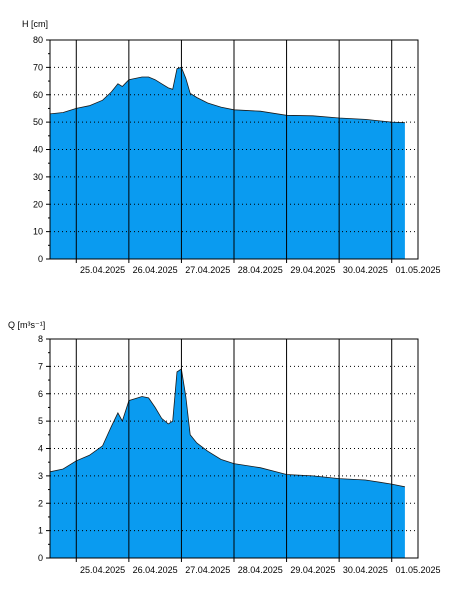 This screenshot has height=600, width=450. Describe the element at coordinates (40, 531) in the screenshot. I see `y-tick-label: 1` at that location.